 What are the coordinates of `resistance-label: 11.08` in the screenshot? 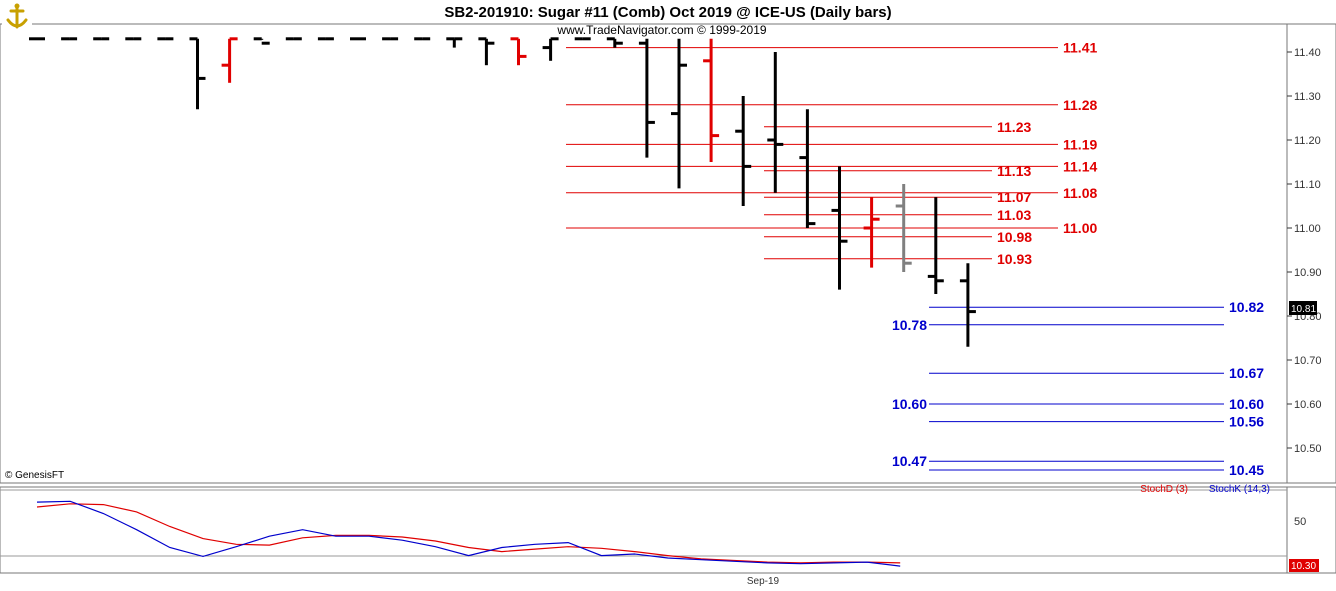 It's located at (1080, 193).